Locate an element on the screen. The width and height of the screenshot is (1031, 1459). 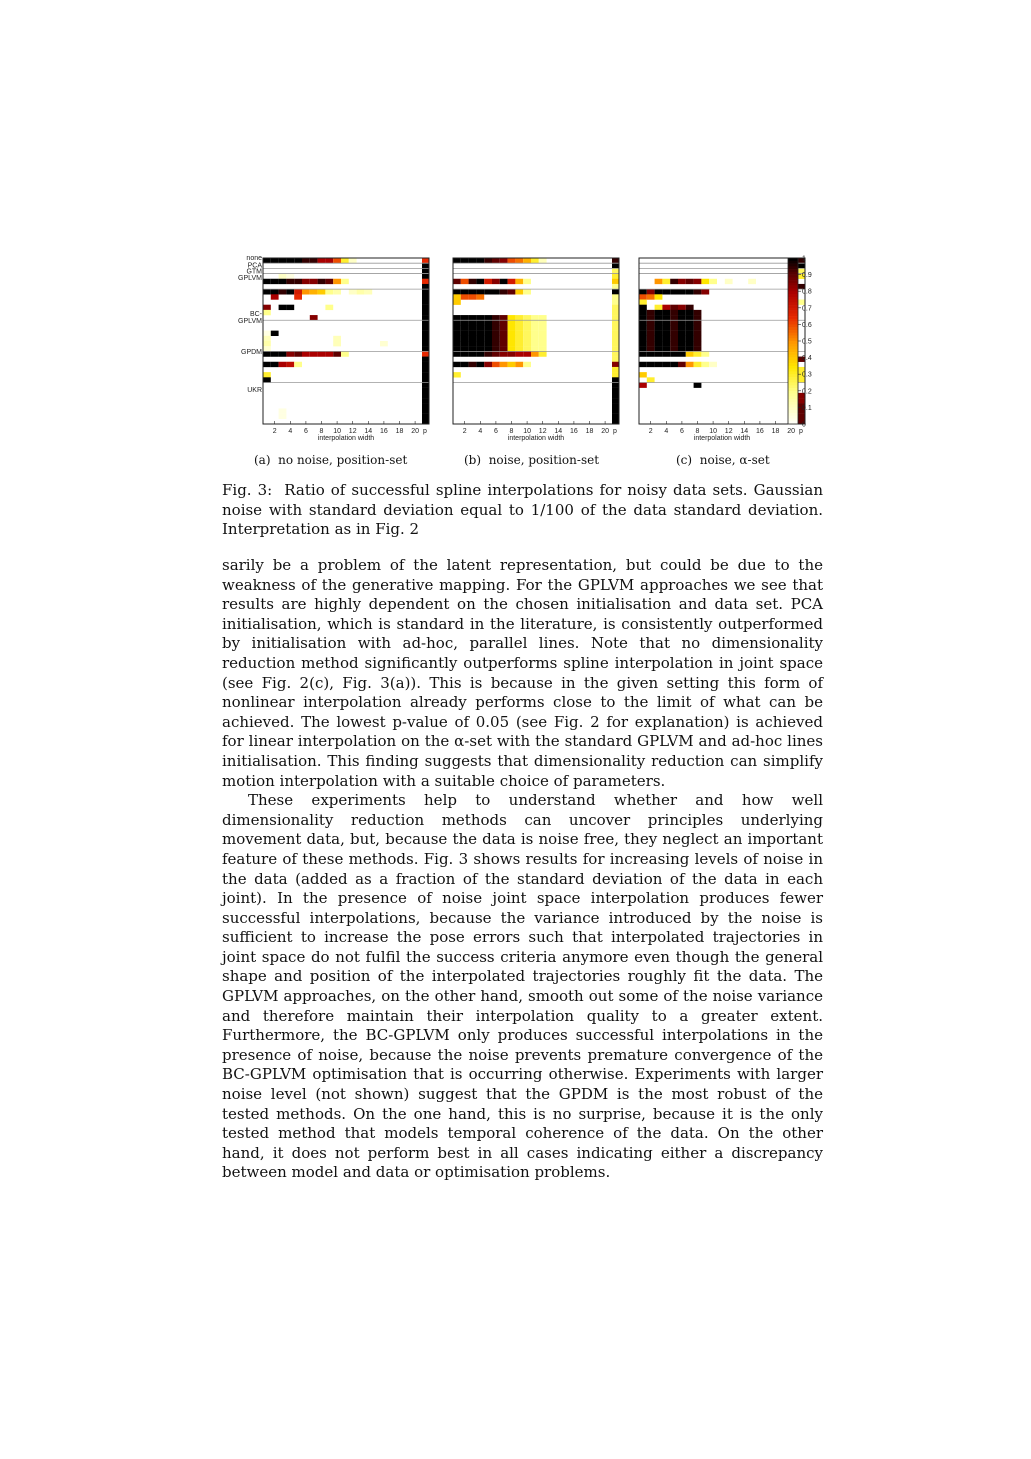
method-label: none is located at coordinates (254, 258).